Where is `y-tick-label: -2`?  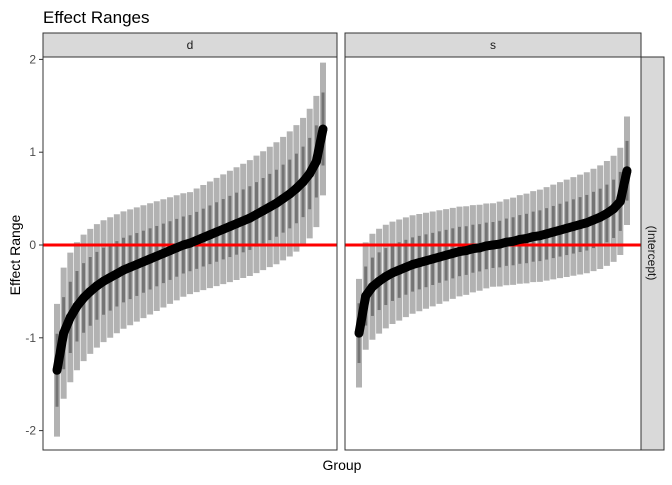
y-tick-label: -2 is located at coordinates (30, 431).